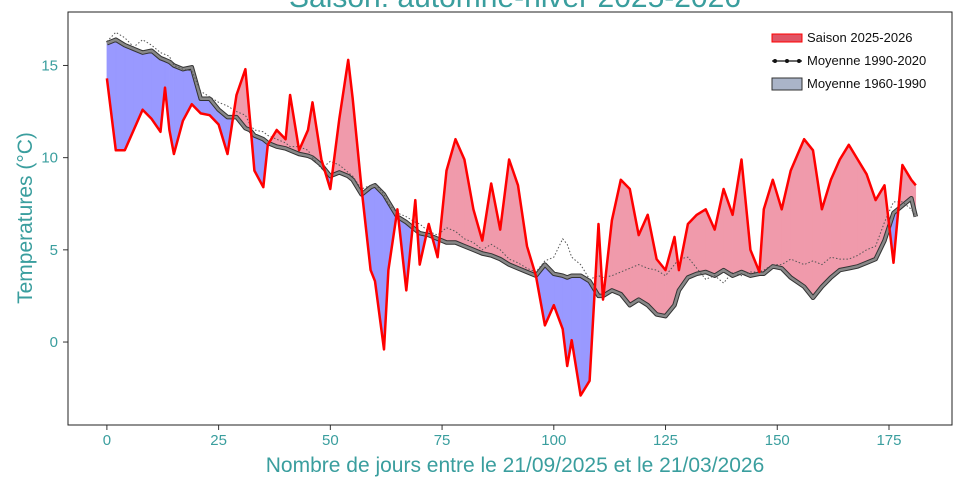  What do you see at coordinates (866, 83) in the screenshot?
I see `legend-label: Moyenne 1960-1990` at bounding box center [866, 83].